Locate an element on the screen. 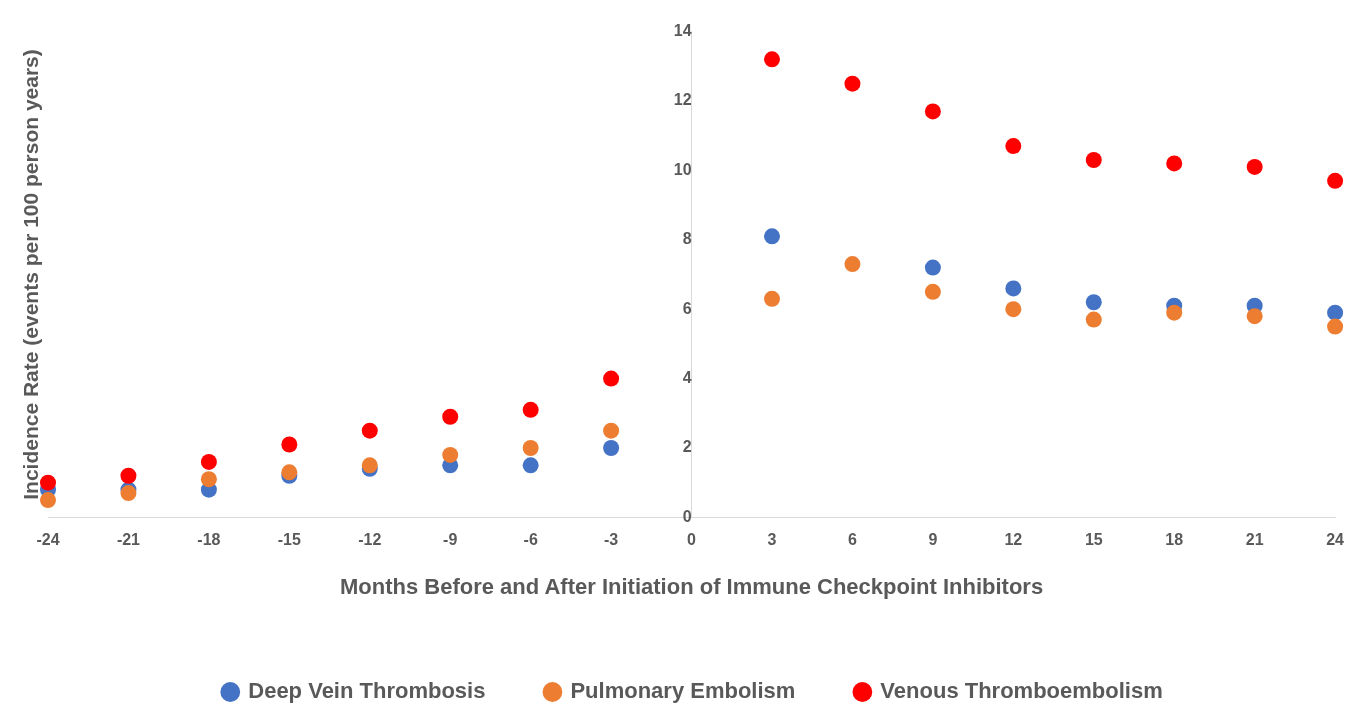 This screenshot has height=723, width=1368. y-tick-label: 0 is located at coordinates (687, 516).